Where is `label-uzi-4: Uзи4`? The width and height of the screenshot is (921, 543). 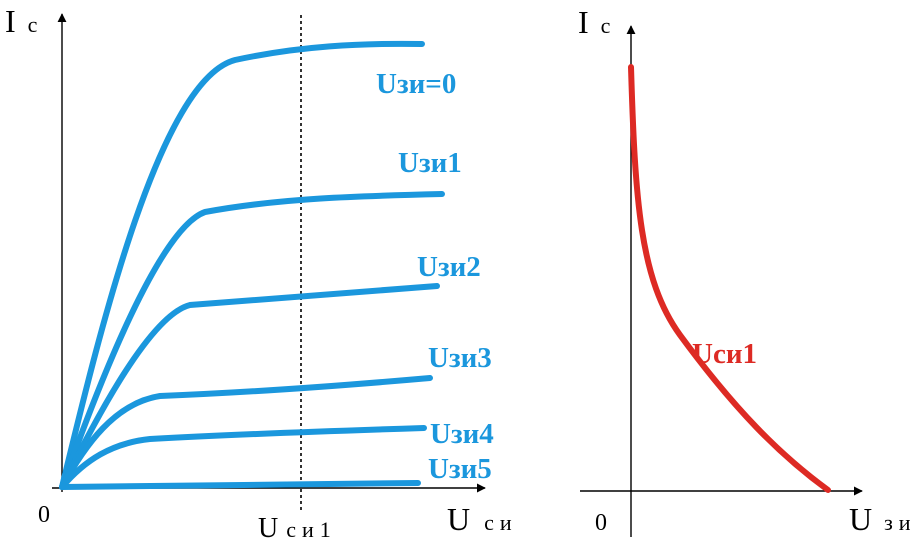 label-uzi-4: Uзи4 is located at coordinates (462, 434).